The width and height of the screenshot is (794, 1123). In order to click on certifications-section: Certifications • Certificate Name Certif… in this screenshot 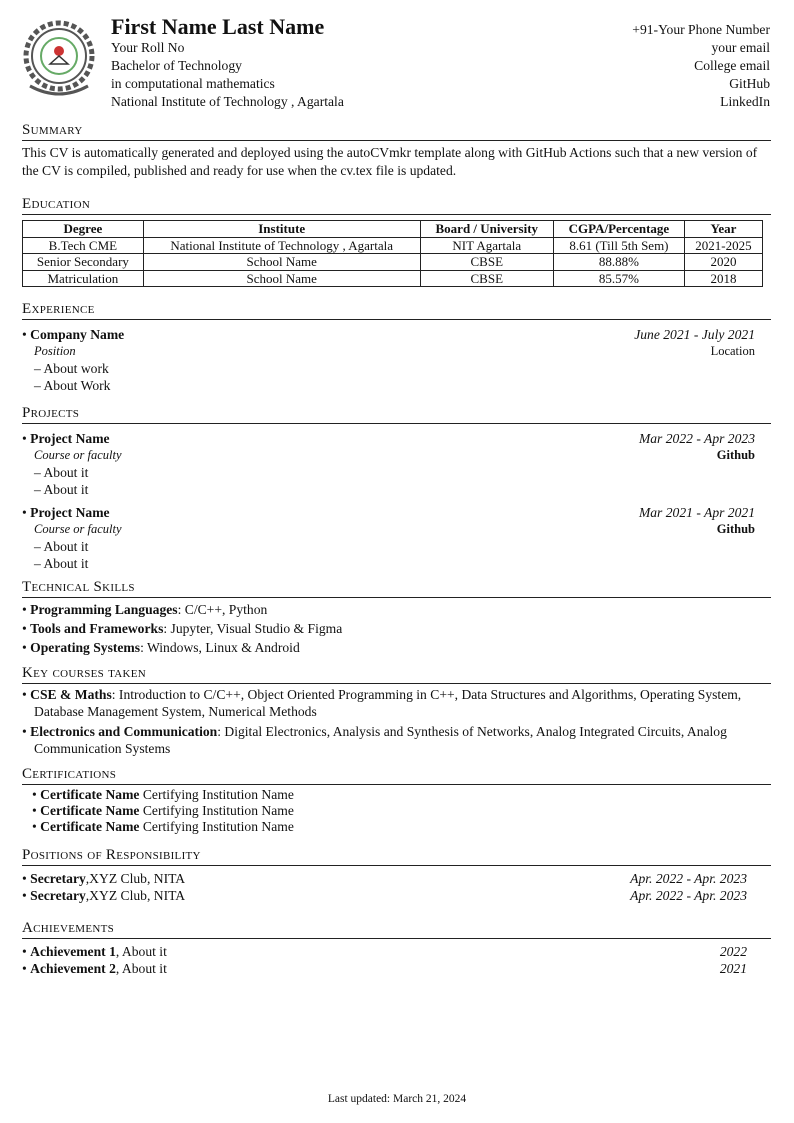, I will do `click(396, 800)`.